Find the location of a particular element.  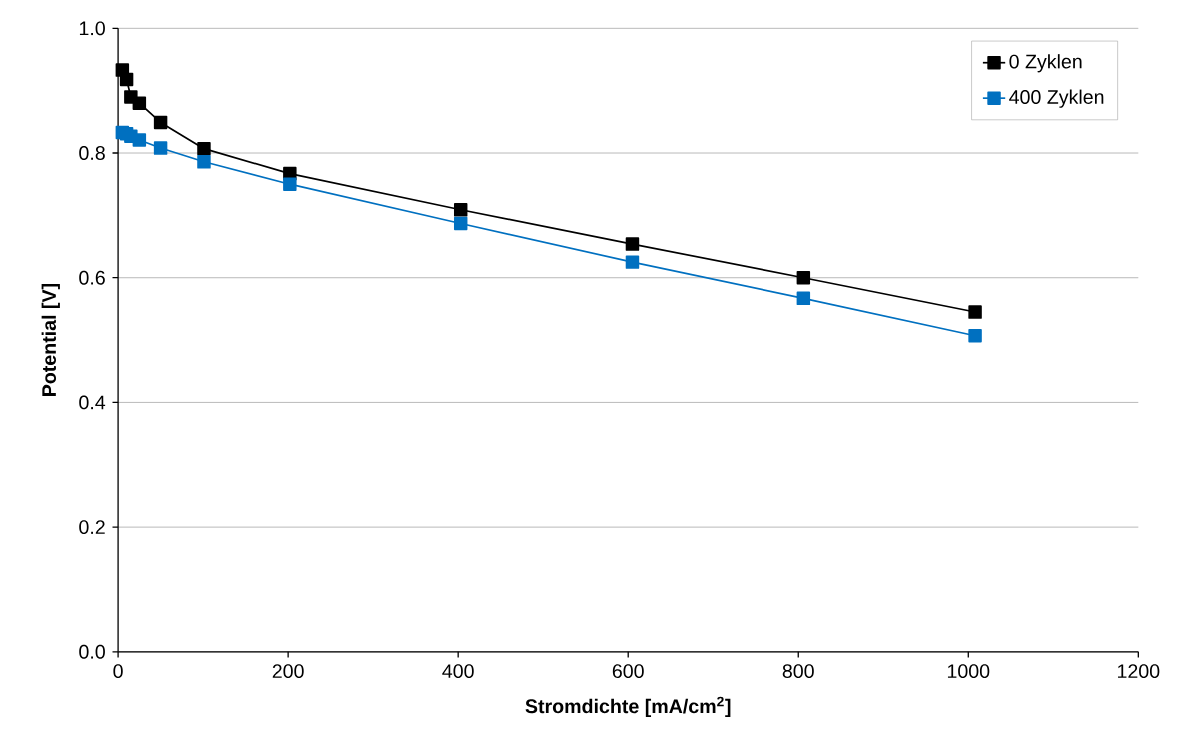

x-tick-label: 400 is located at coordinates (458, 671).